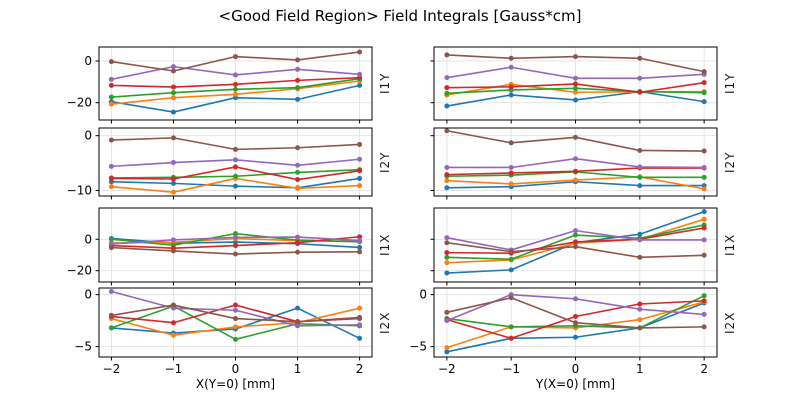 This screenshot has width=800, height=400. I want to click on y-tick-label: −10, so click(79, 191).